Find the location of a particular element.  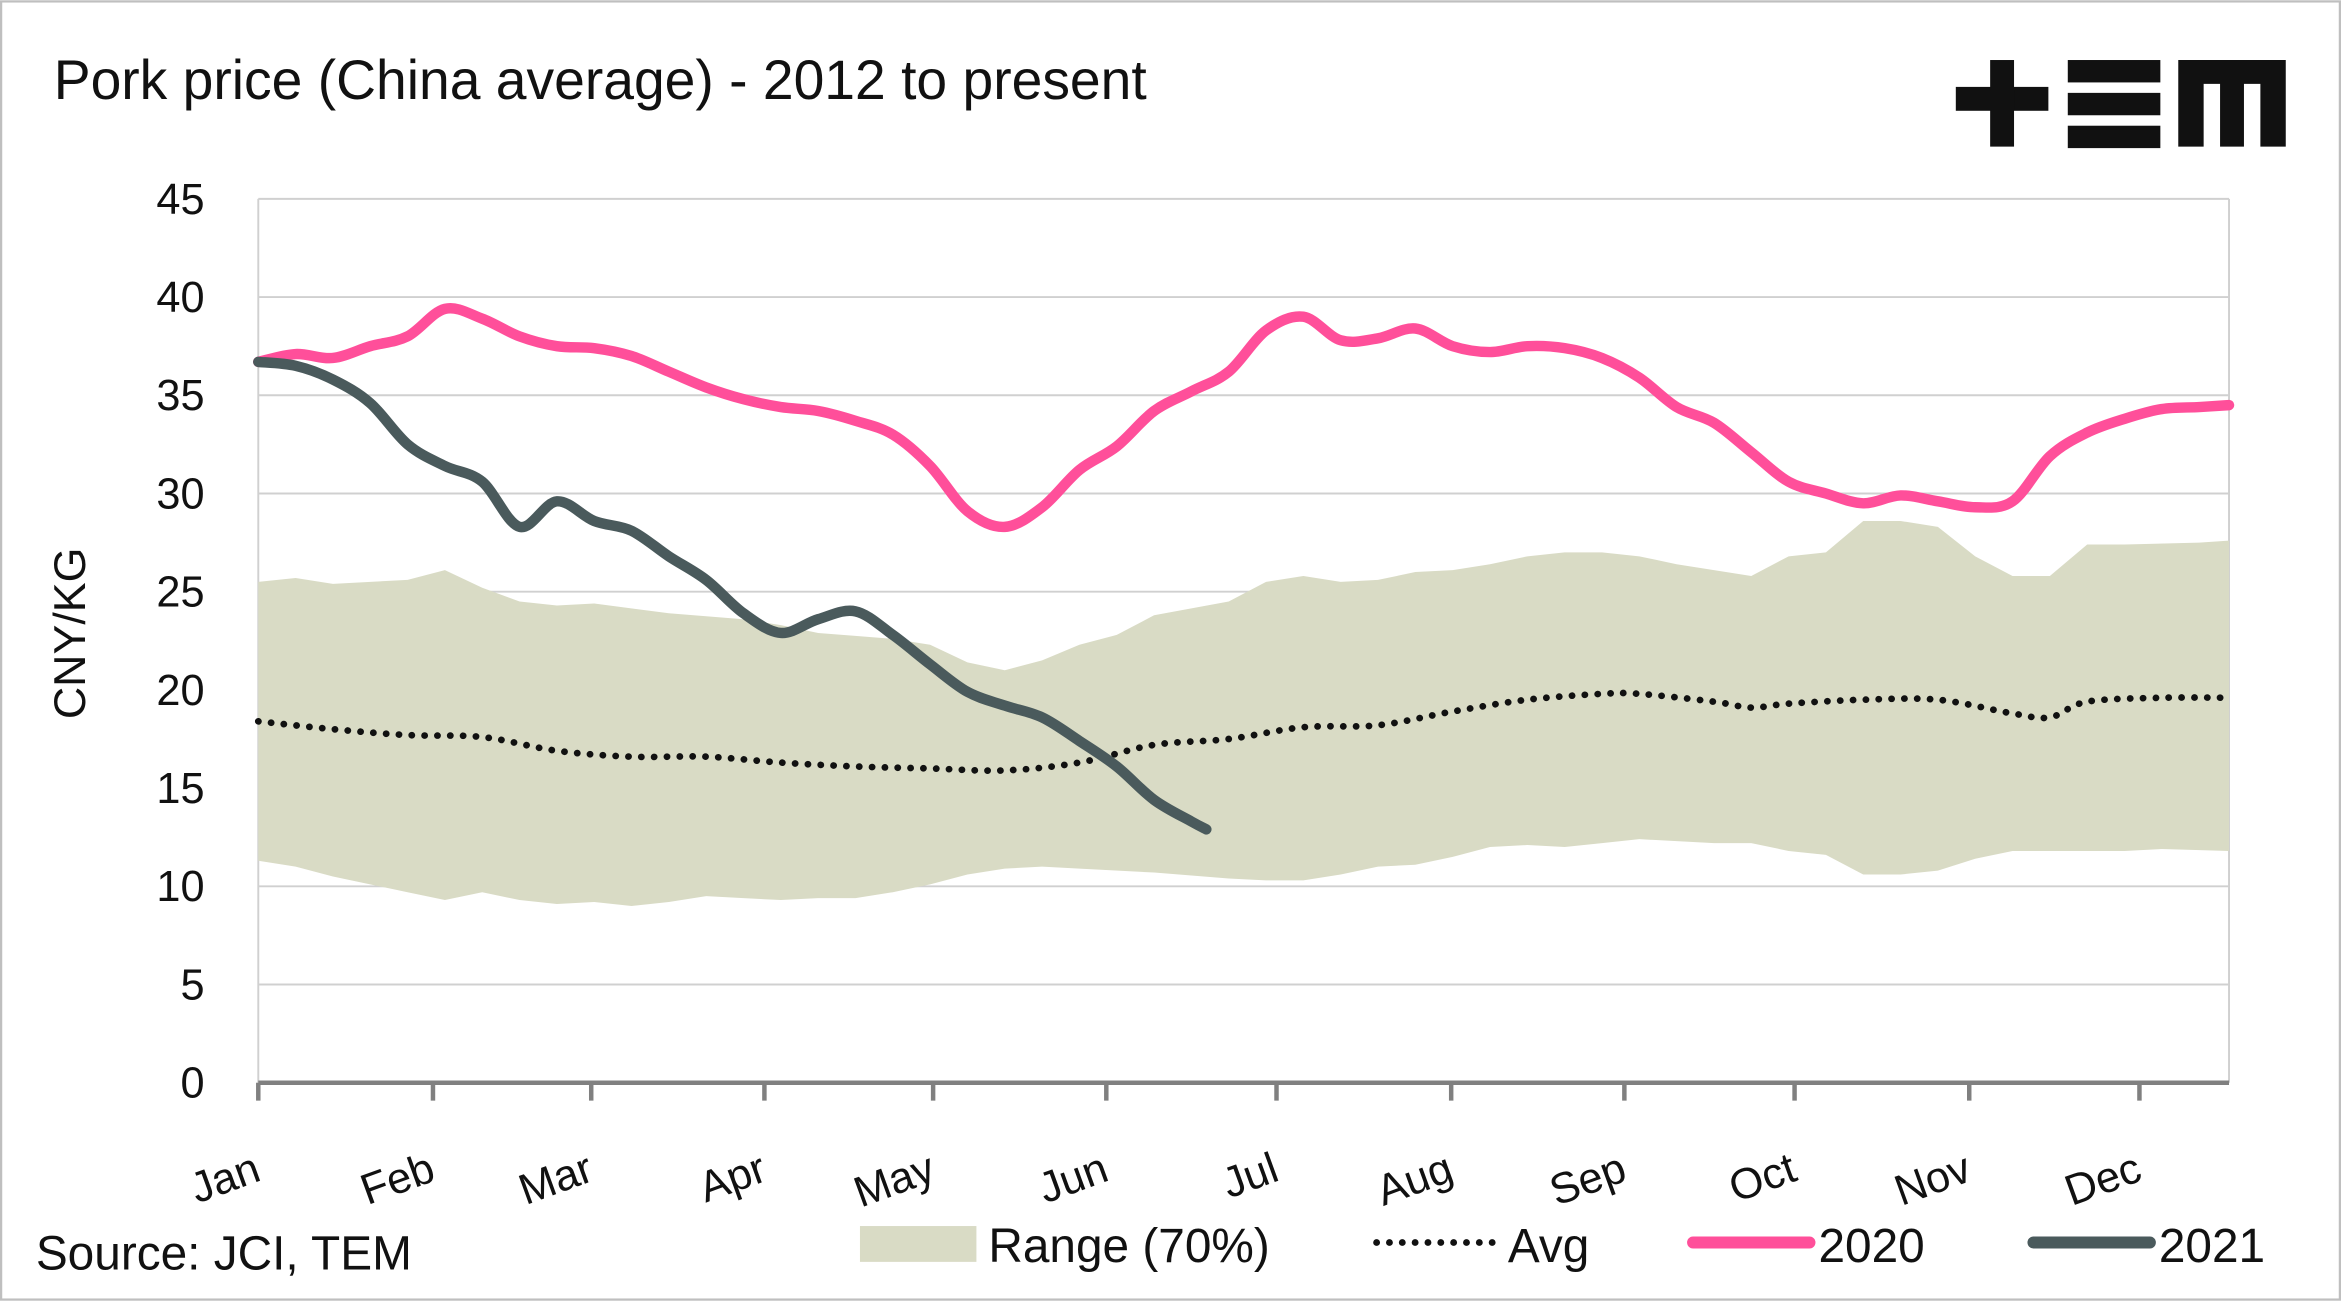

y-tick-label: 15 is located at coordinates (180, 789).